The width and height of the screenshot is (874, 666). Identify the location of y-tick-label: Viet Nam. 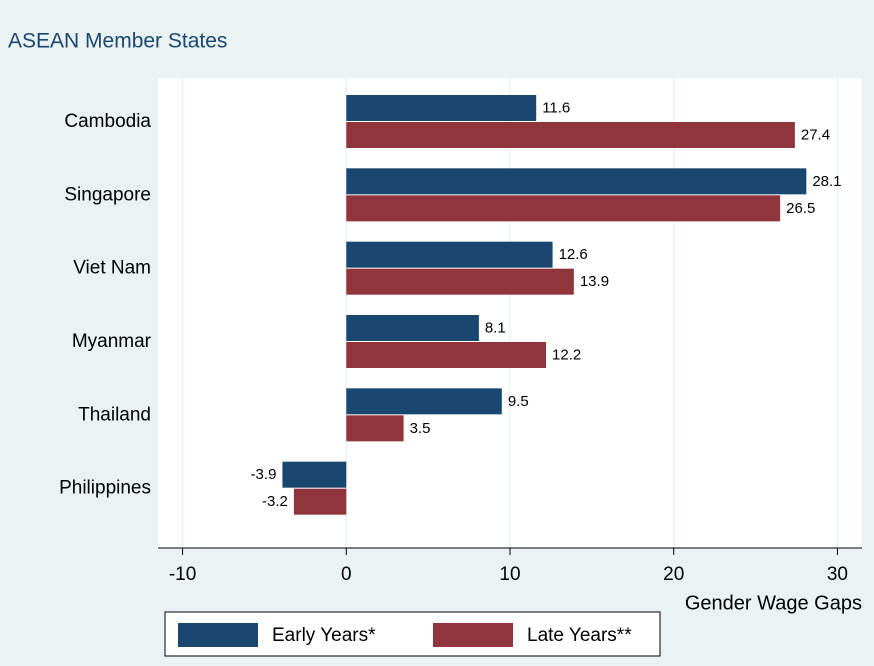
(112, 268).